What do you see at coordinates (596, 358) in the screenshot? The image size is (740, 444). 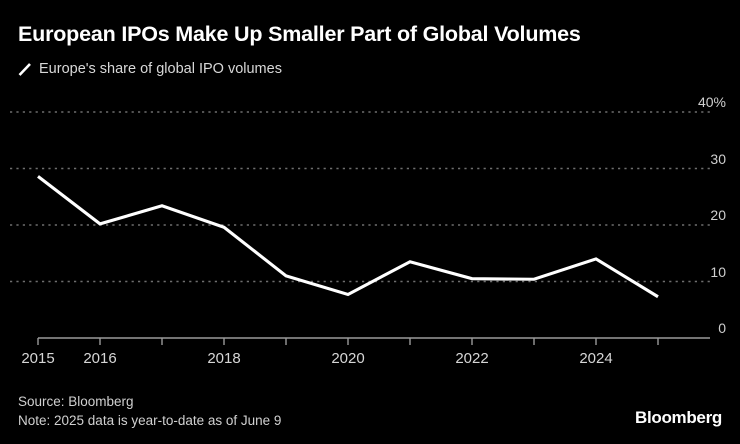 I see `x-axis-tick-label: 2024` at bounding box center [596, 358].